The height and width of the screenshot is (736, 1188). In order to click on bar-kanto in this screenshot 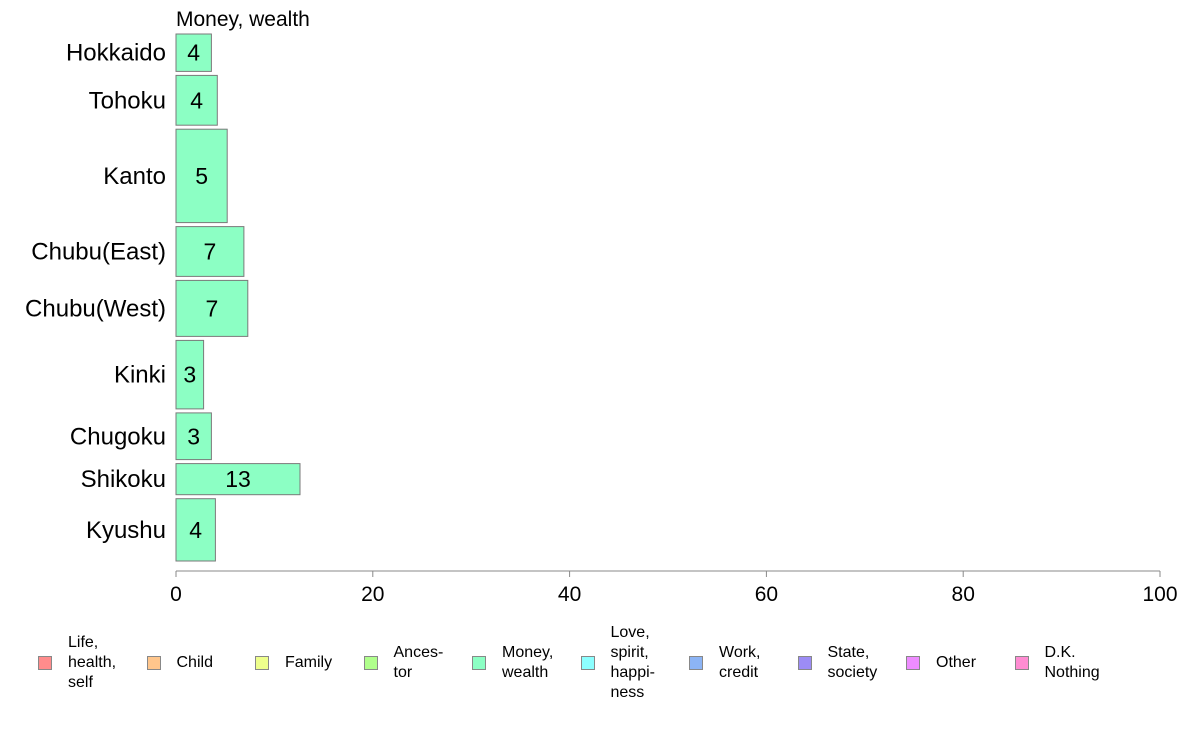, I will do `click(201, 176)`.